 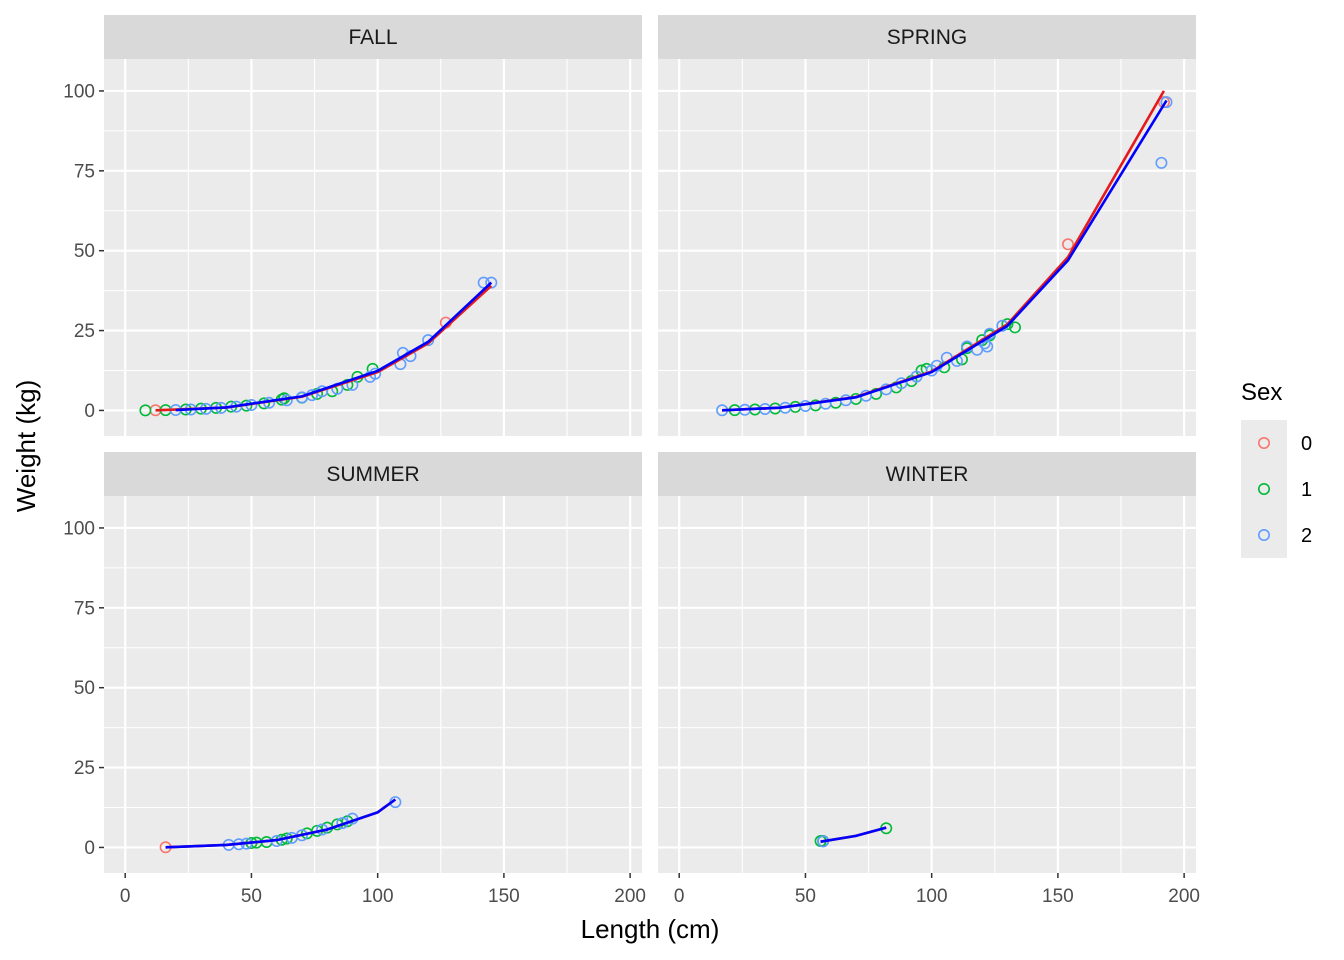 I want to click on legend-label: 0, so click(x=1306, y=444).